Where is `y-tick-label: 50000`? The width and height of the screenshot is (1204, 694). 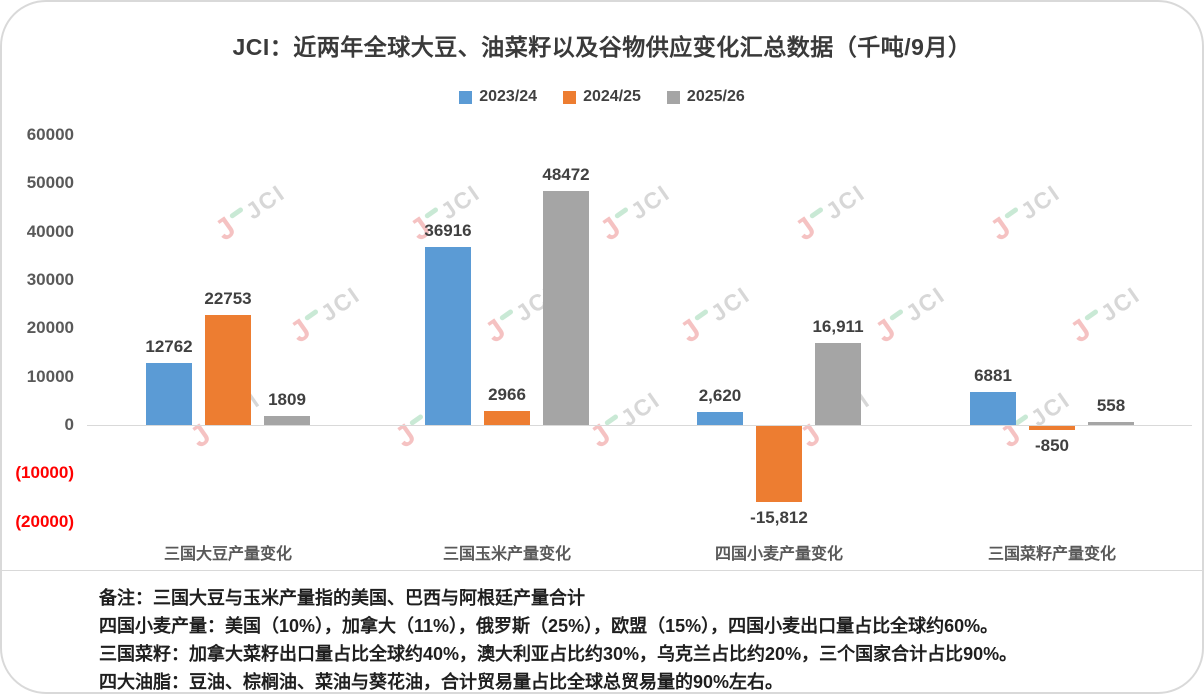 y-tick-label: 50000 is located at coordinates (50, 183).